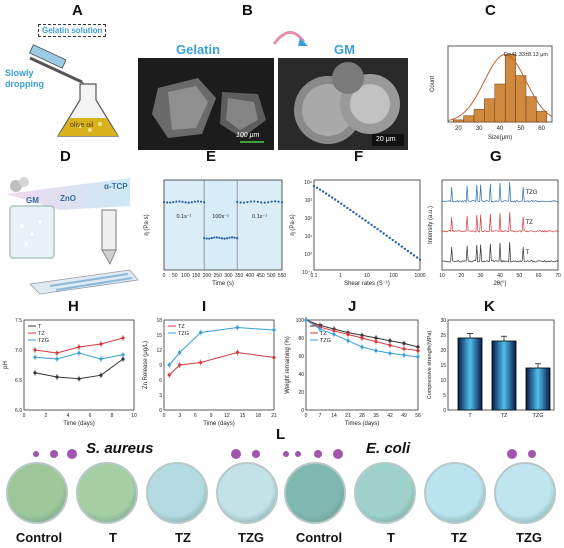 The height and width of the screenshot is (548, 564). Describe the element at coordinates (431, 225) in the screenshot. I see `chart-g-ylabel: Intensity (a.u.)` at that location.